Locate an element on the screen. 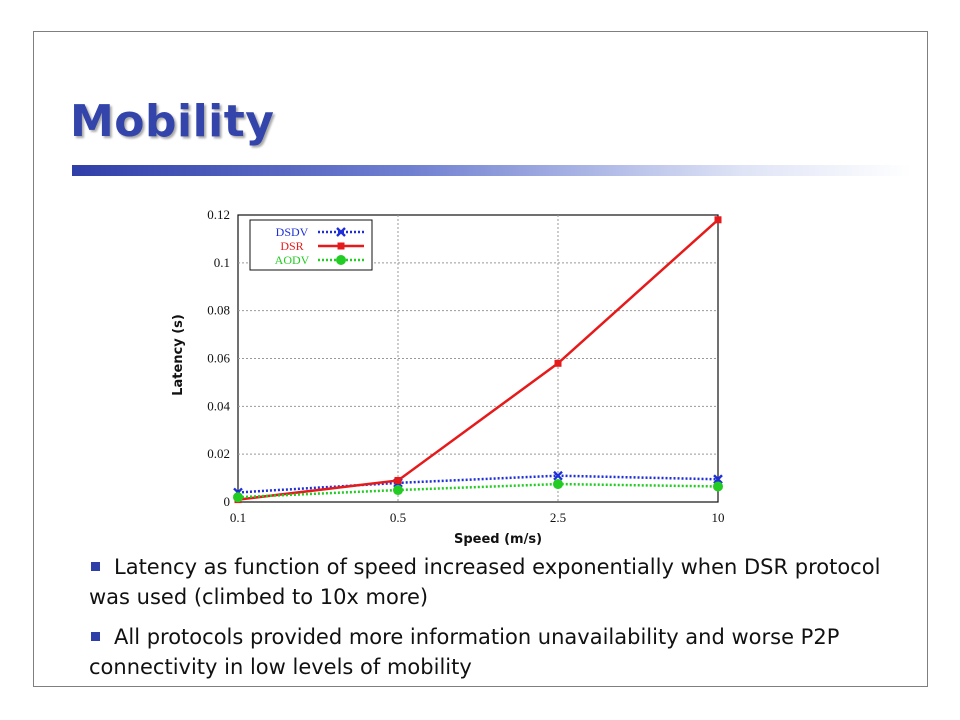 This screenshot has width=960, height=720. dsr-legend-marker is located at coordinates (341, 246).